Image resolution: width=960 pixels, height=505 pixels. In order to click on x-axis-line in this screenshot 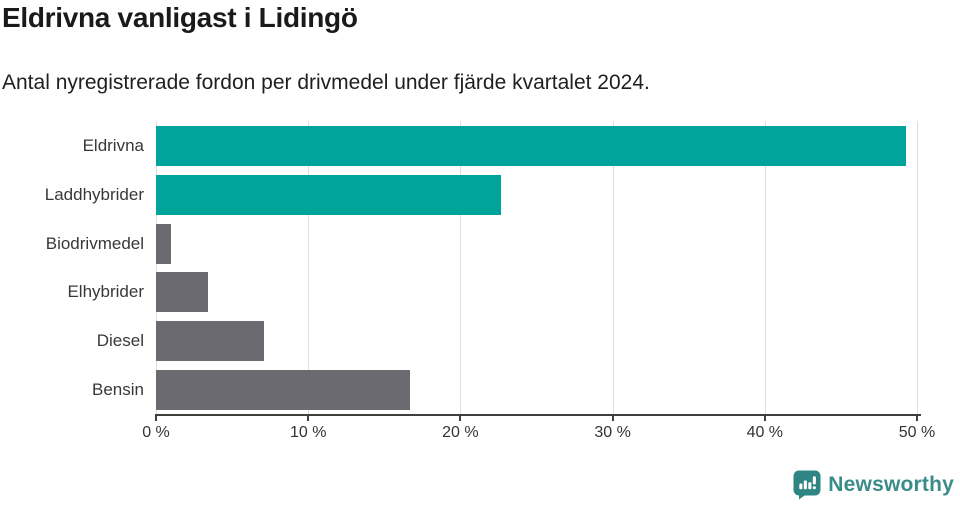, I will do `click(538, 415)`.